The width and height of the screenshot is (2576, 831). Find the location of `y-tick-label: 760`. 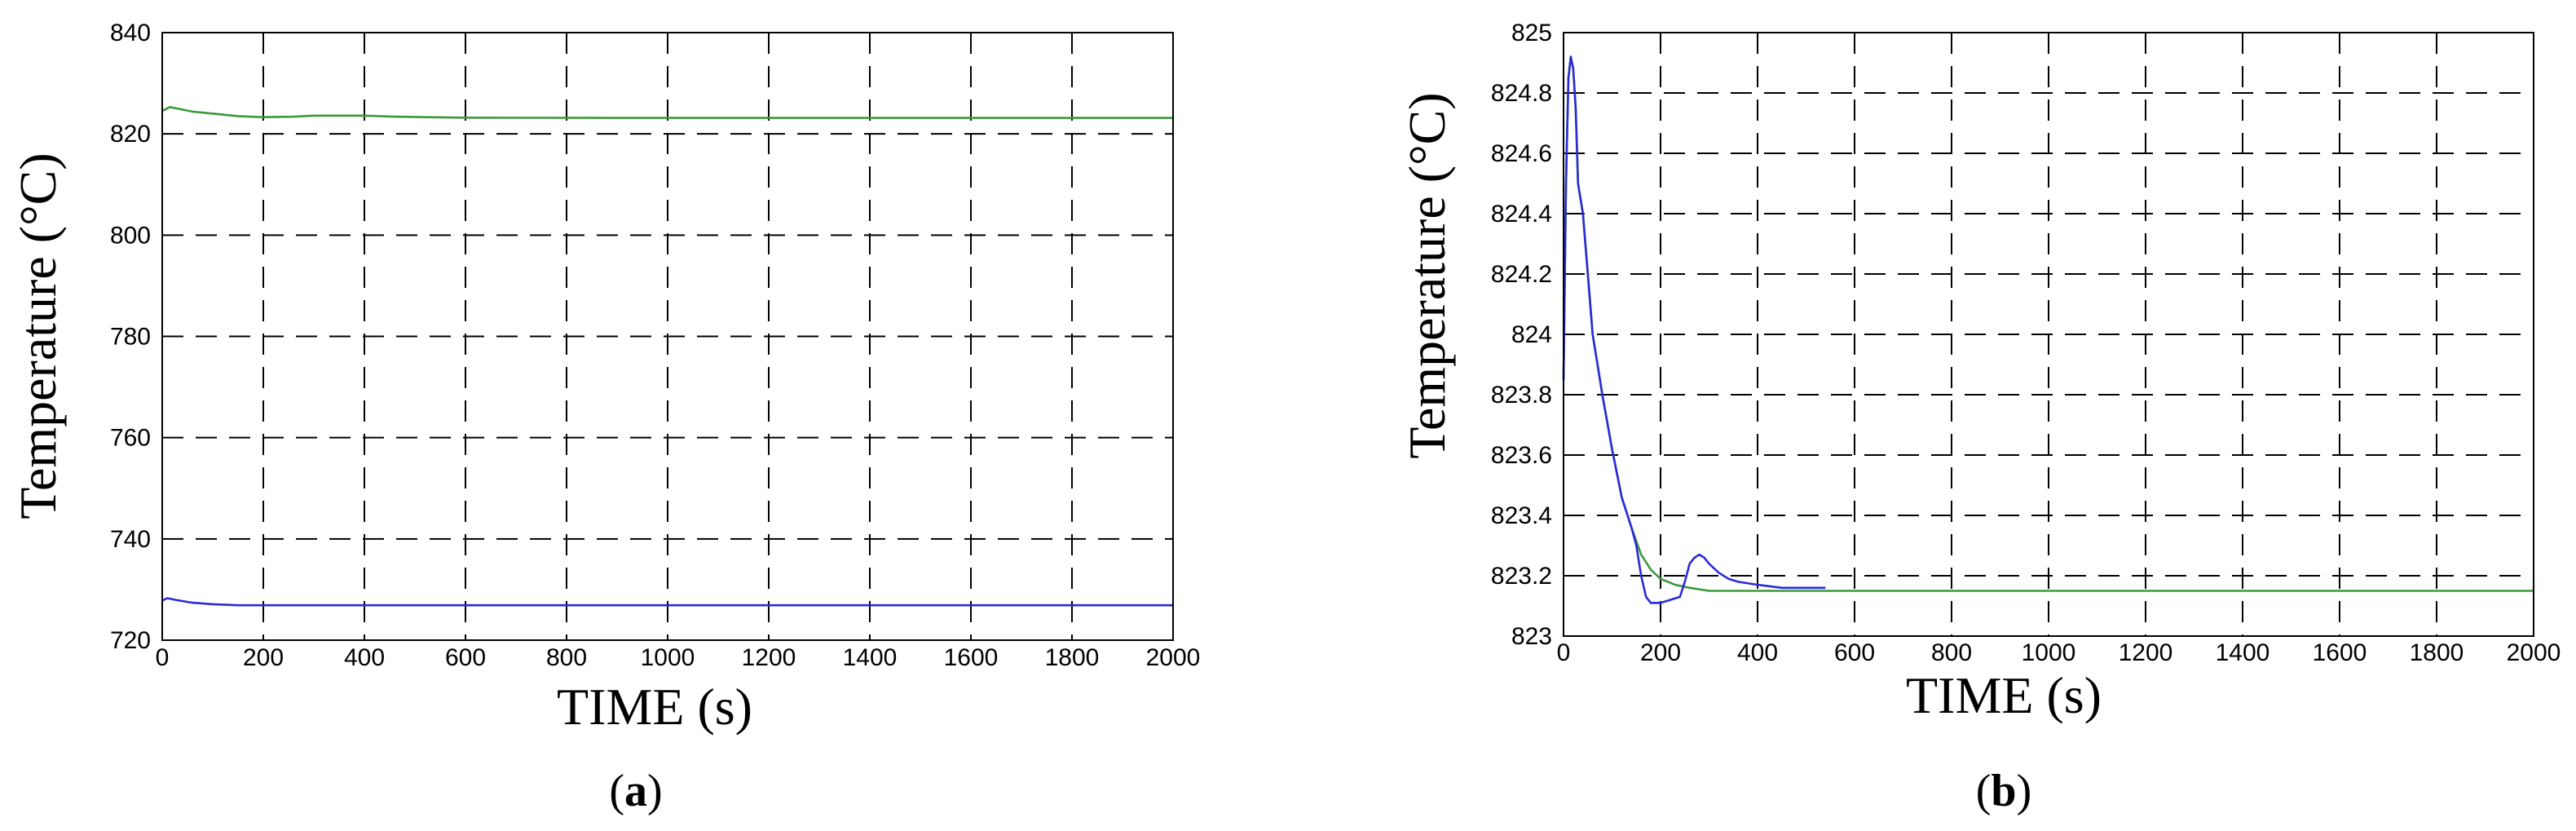

y-tick-label: 760 is located at coordinates (130, 438).